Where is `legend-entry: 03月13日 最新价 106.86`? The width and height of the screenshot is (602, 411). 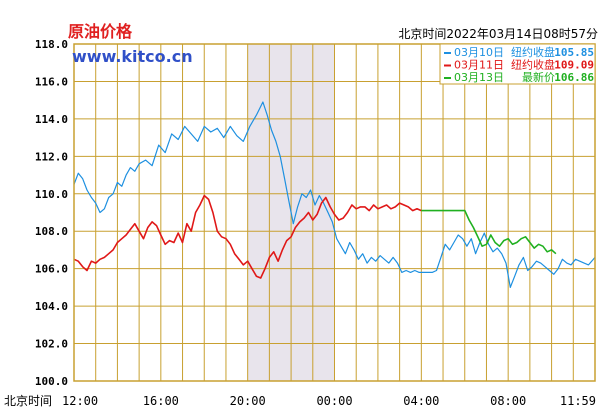
legend-entry: 03月13日 最新价 106.86 is located at coordinates (519, 77).